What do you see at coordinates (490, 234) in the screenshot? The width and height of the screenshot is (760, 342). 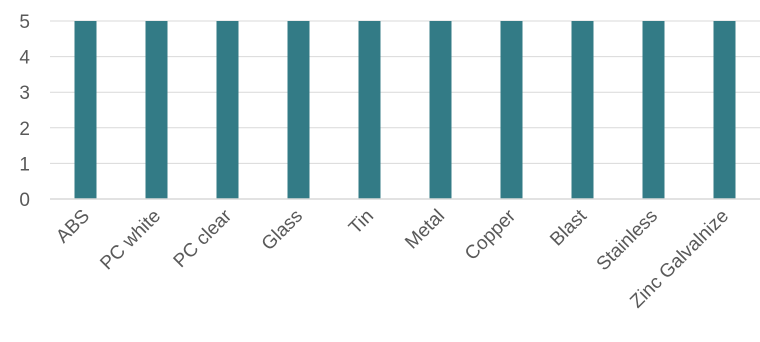 I see `x-tick-label: Copper` at bounding box center [490, 234].